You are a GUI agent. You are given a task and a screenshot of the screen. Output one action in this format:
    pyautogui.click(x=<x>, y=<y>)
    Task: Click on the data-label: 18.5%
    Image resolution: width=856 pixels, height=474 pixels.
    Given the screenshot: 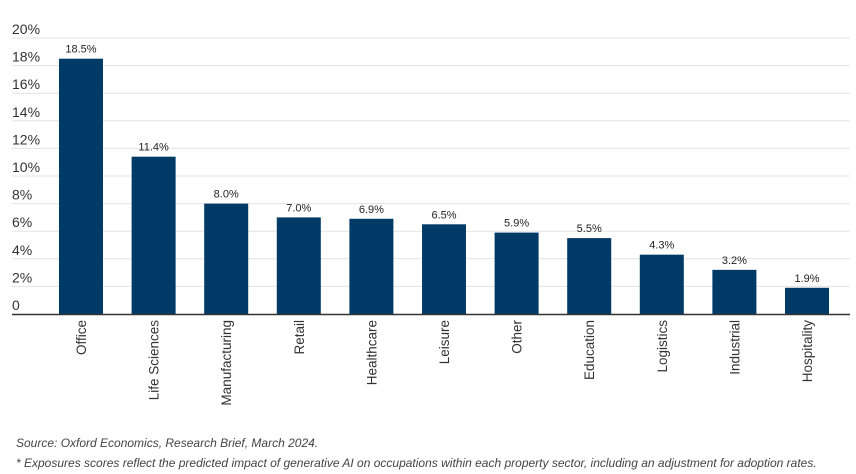 What is the action you would take?
    pyautogui.click(x=80, y=50)
    